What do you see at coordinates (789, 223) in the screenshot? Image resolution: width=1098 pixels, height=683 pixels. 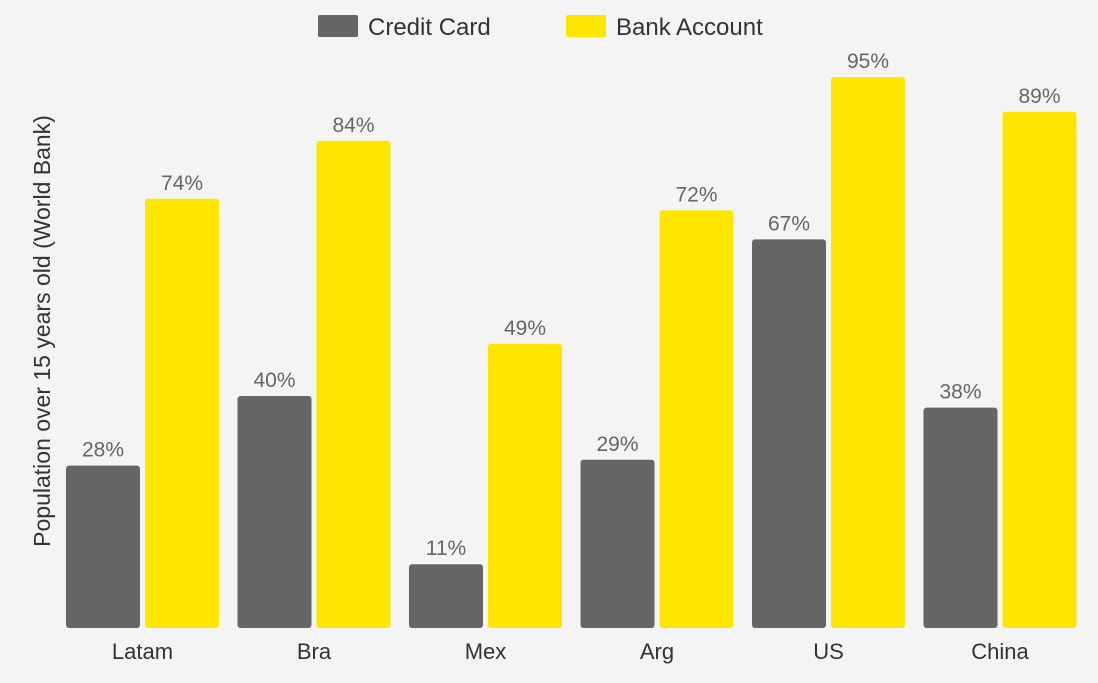 I see `data-label-credit-card-us: 67%` at bounding box center [789, 223].